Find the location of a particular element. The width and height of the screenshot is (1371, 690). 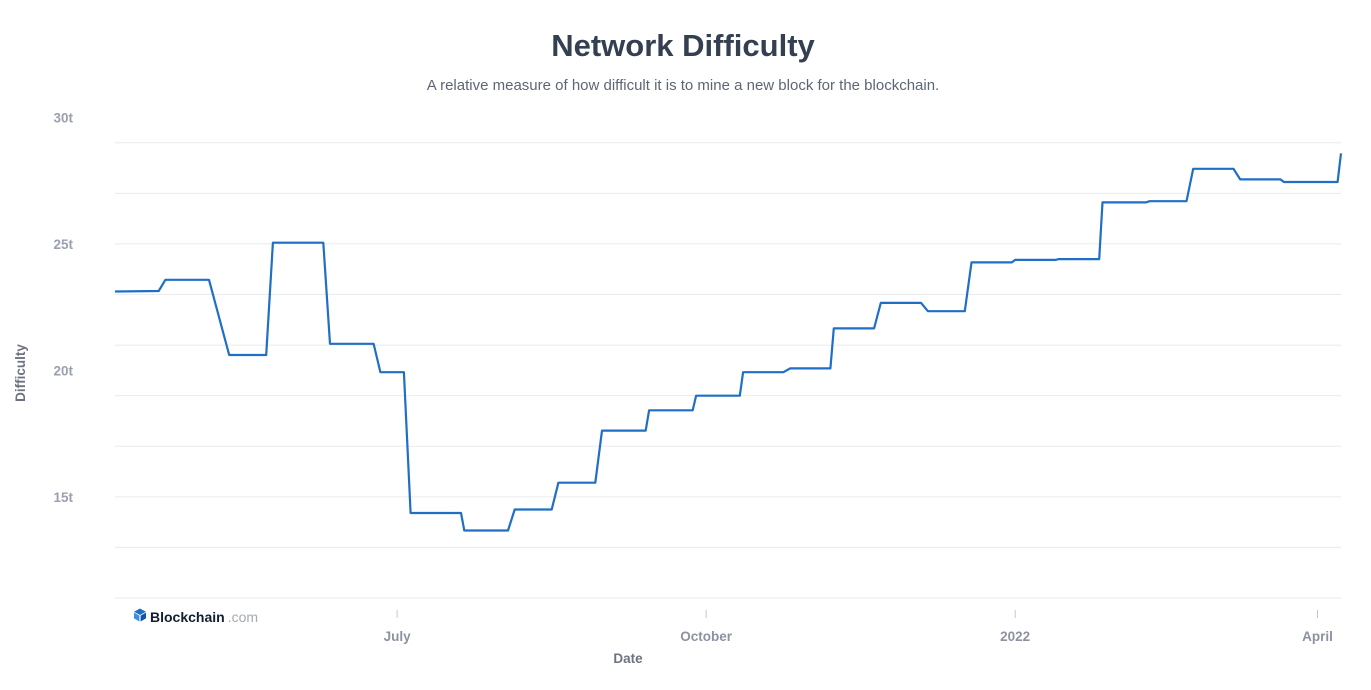

blockchain-brand: Blockchain .com is located at coordinates (195, 616).